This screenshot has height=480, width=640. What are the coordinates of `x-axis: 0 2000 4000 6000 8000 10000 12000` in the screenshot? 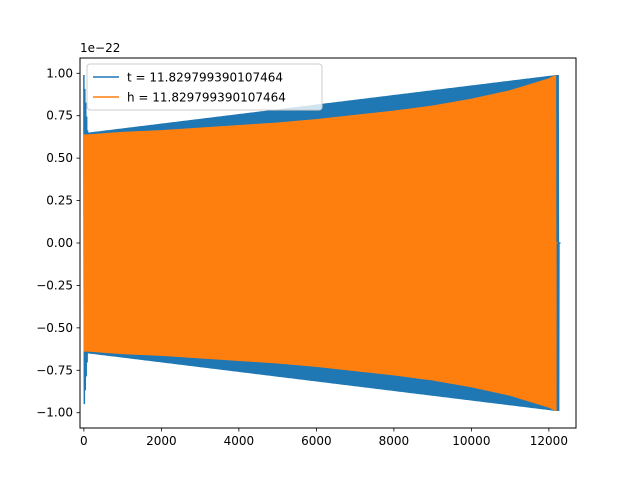 It's located at (324, 438).